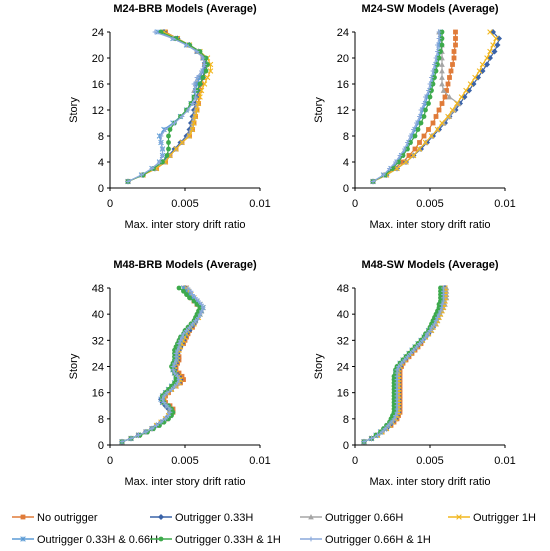  What do you see at coordinates (378, 540) in the screenshot?
I see `legend-label: Outrigger 0.66H & 1H` at bounding box center [378, 540].